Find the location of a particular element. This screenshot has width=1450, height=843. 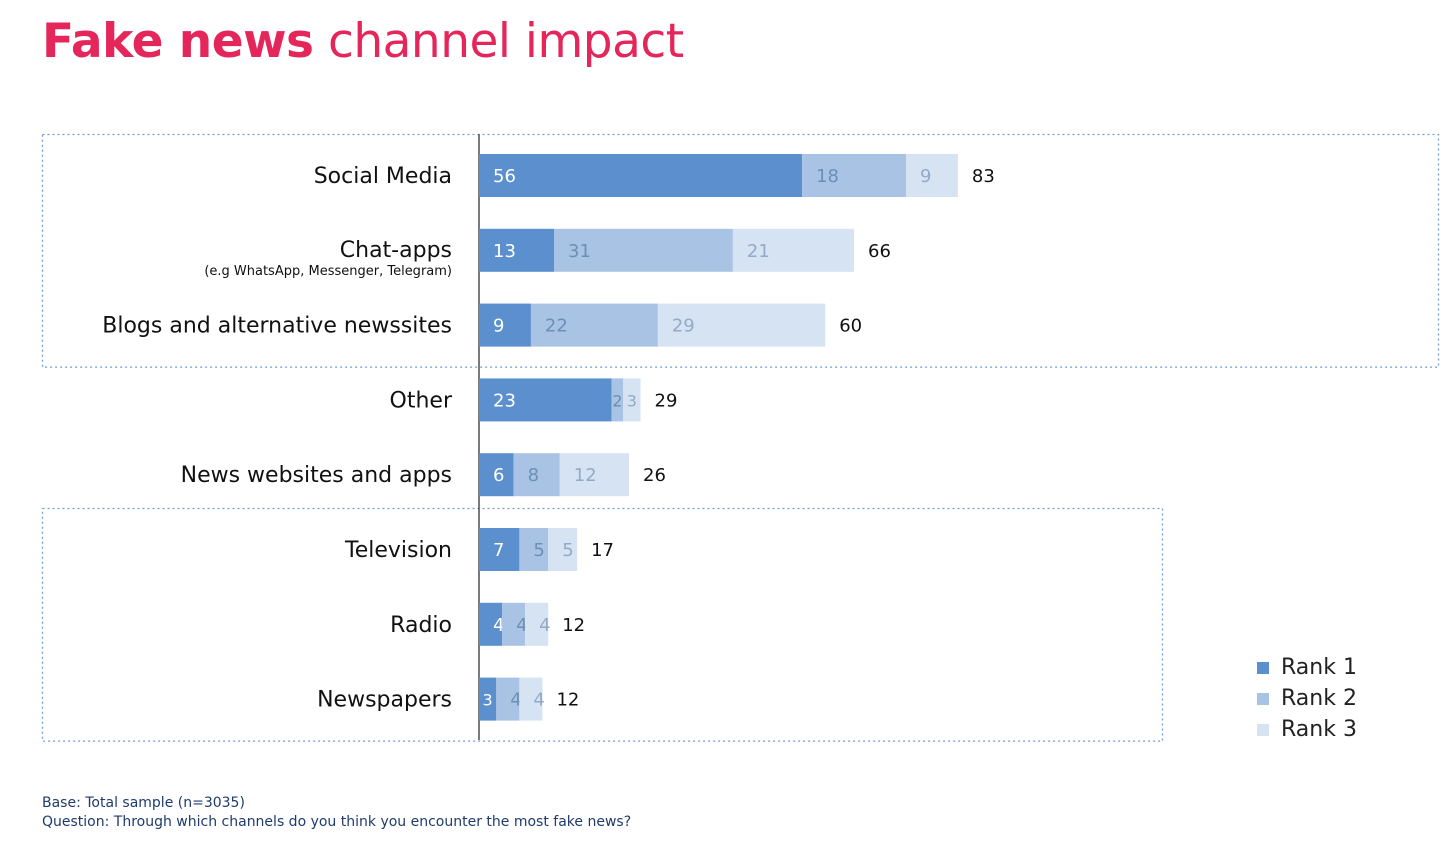

total-label-social-media: 83 is located at coordinates (983, 176).